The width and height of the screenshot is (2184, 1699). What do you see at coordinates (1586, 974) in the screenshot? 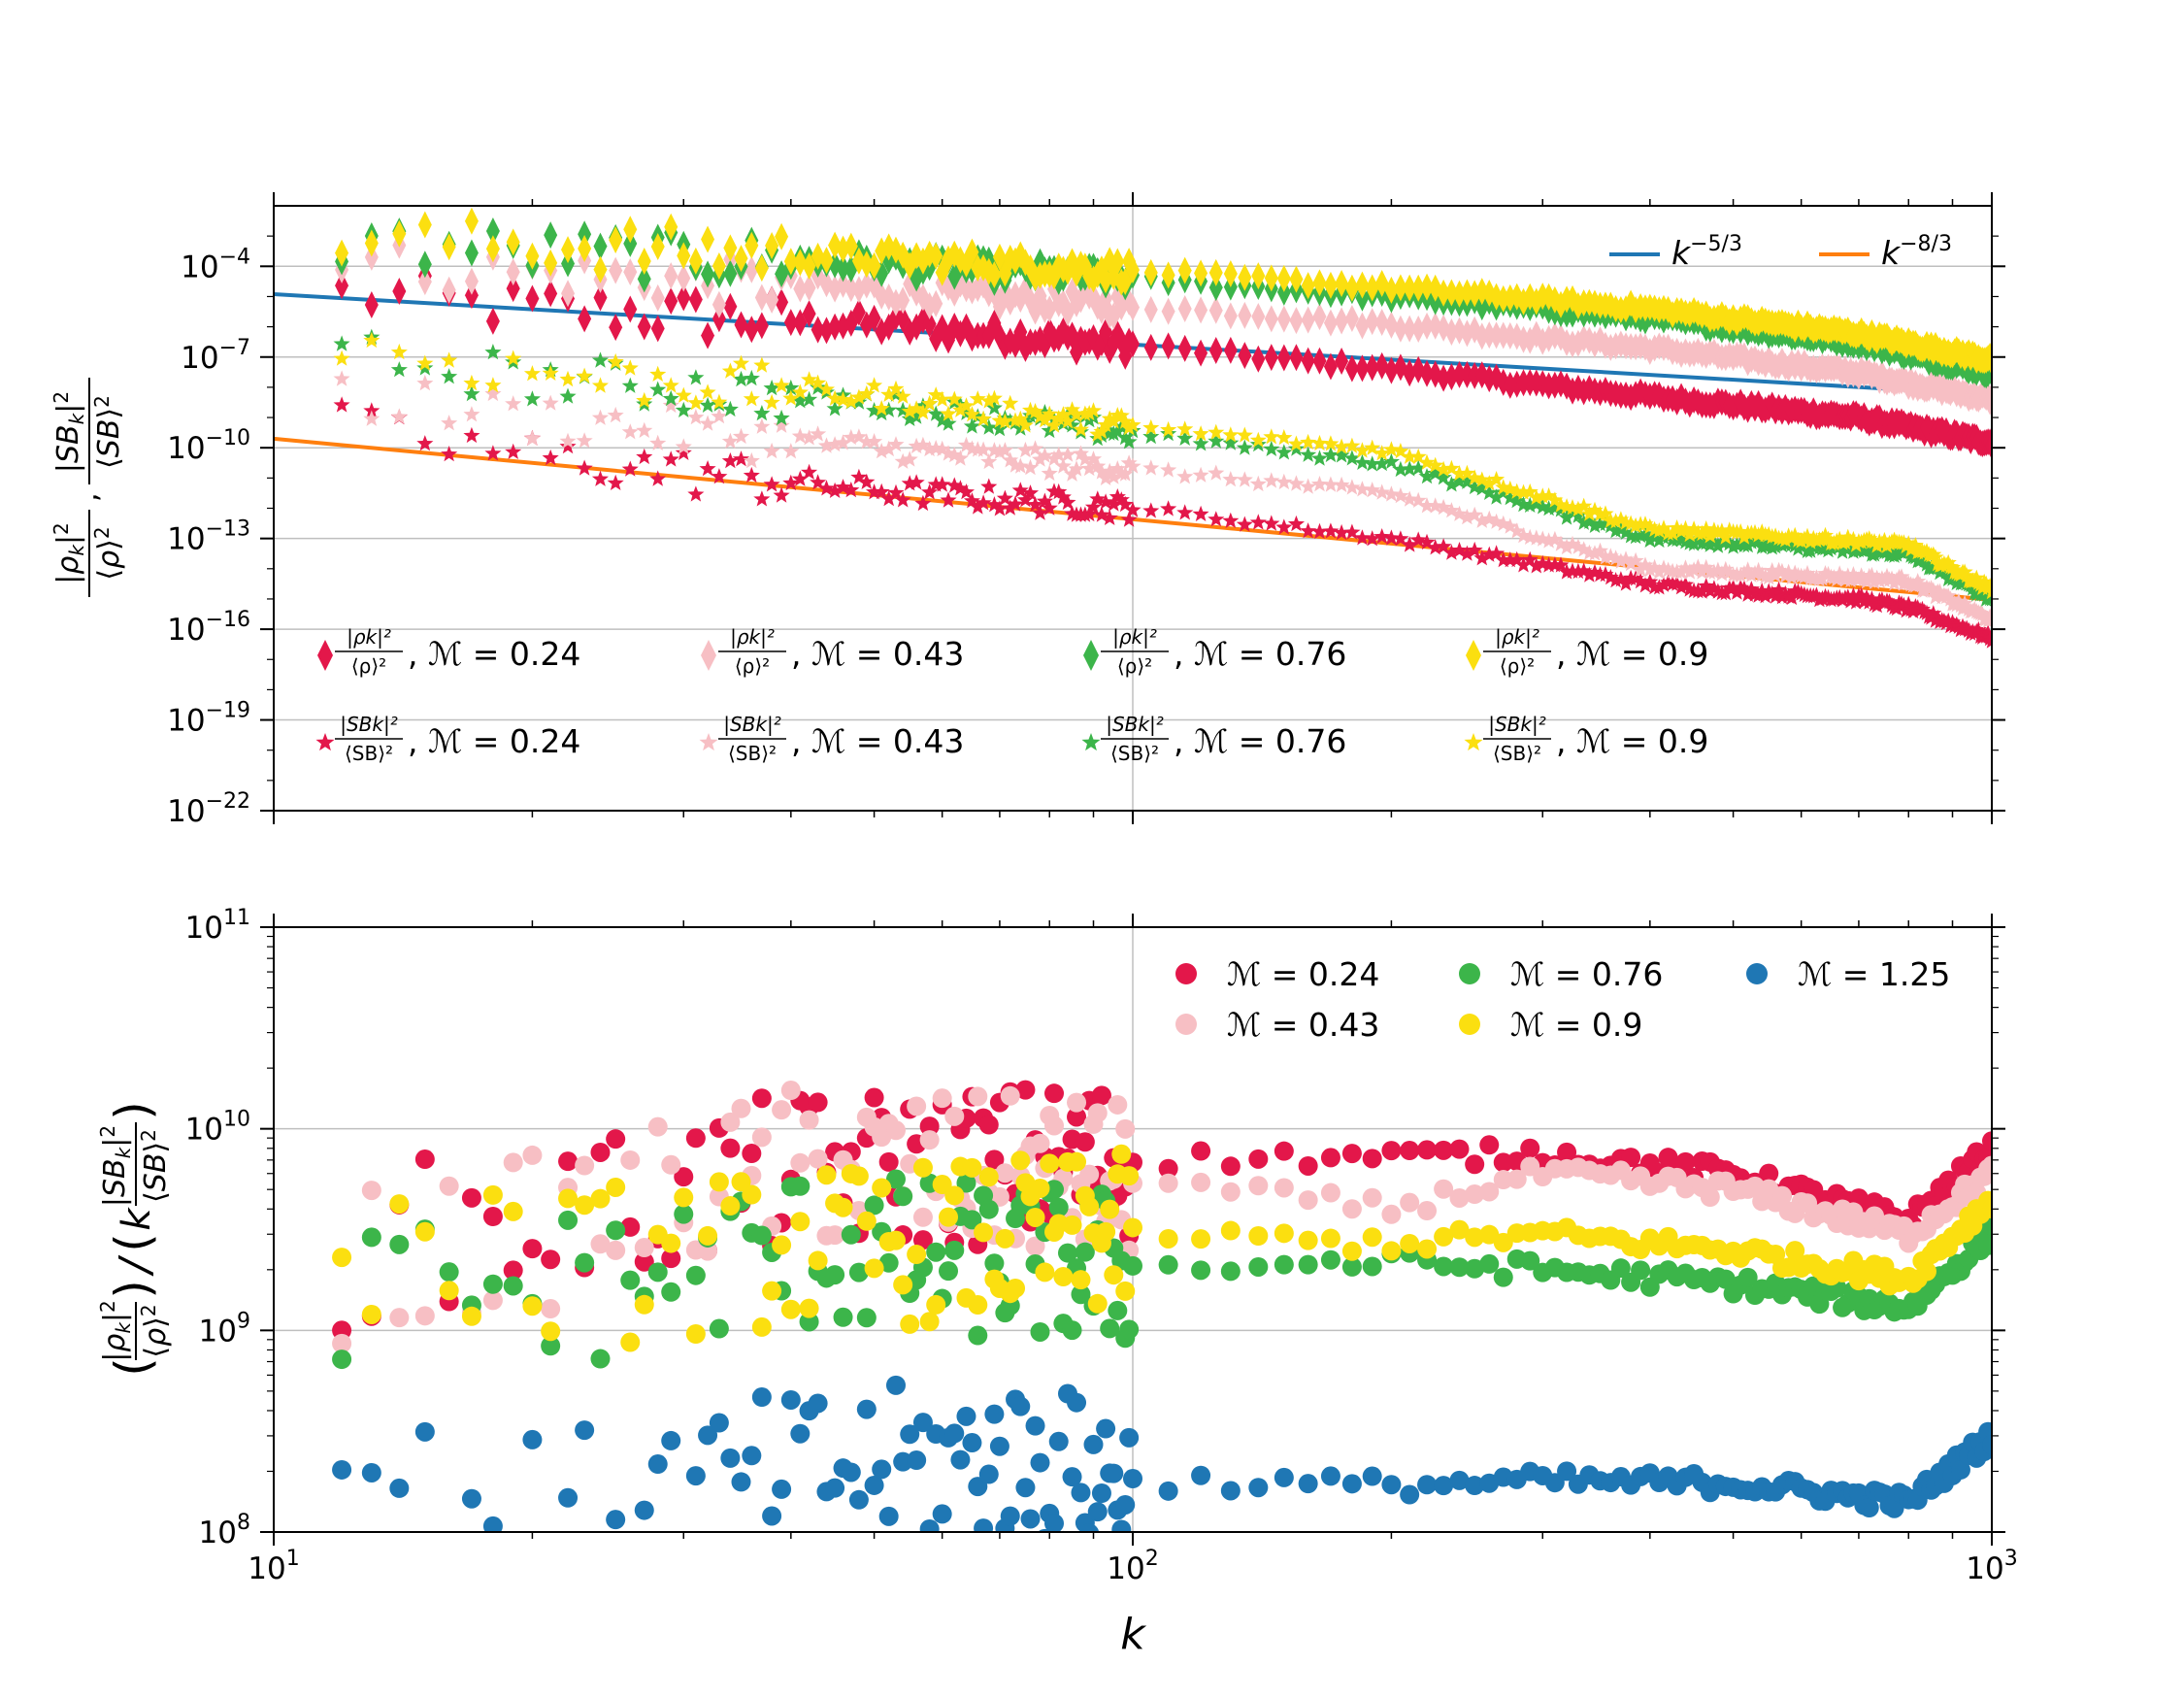
I see `legend-series-label: ℳ = 0.76` at bounding box center [1586, 974].